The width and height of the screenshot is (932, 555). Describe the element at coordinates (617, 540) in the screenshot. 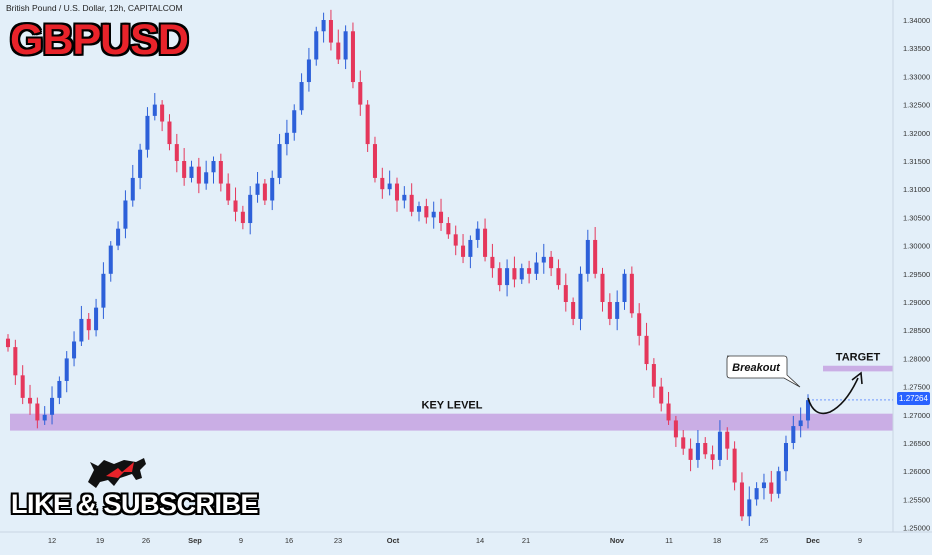

I see `time-tick-label: Nov` at that location.